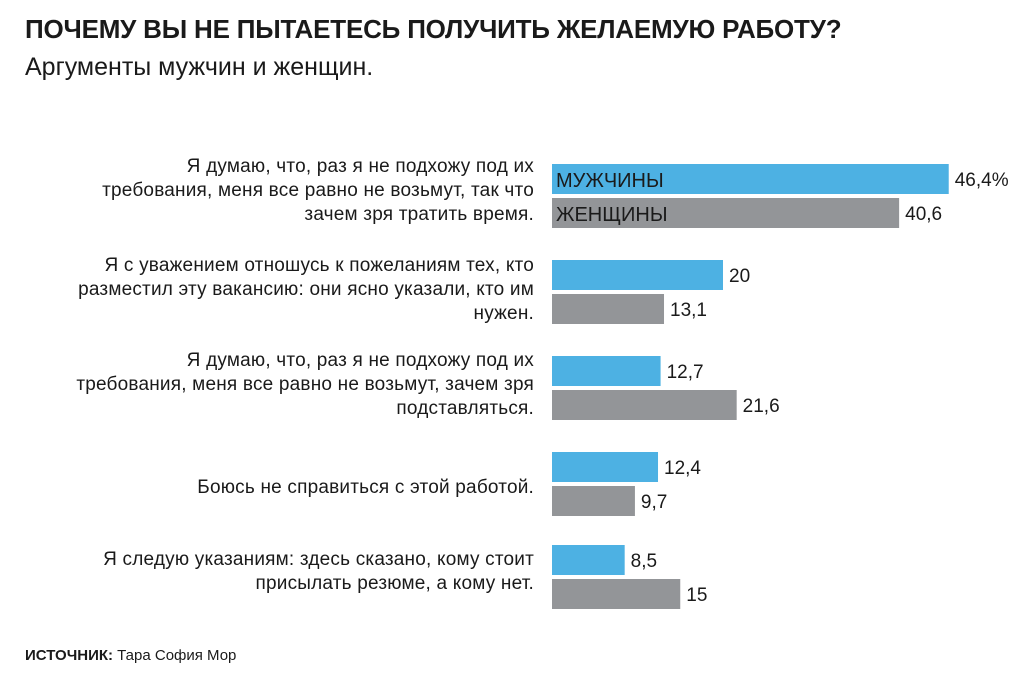  I want to click on women-value-label-5: 15, so click(696, 595).